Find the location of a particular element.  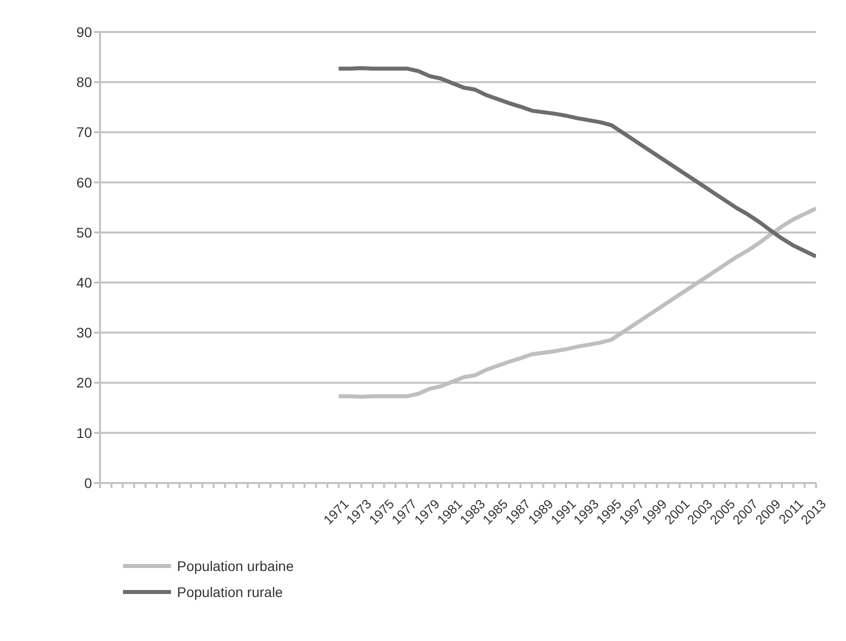

y-tick-label: 10 is located at coordinates (84, 432).